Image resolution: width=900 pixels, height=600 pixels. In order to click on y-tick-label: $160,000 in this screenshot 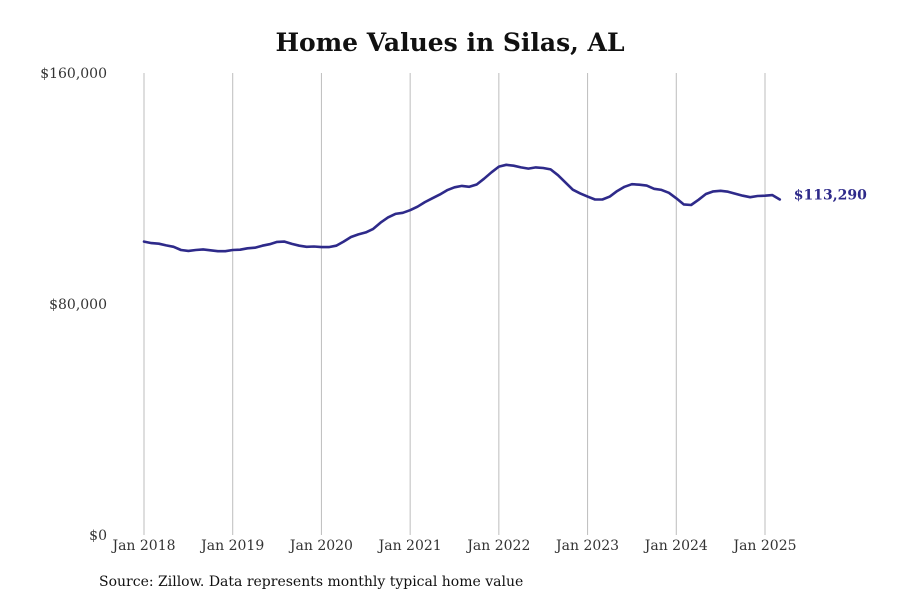, I will do `click(73, 74)`.